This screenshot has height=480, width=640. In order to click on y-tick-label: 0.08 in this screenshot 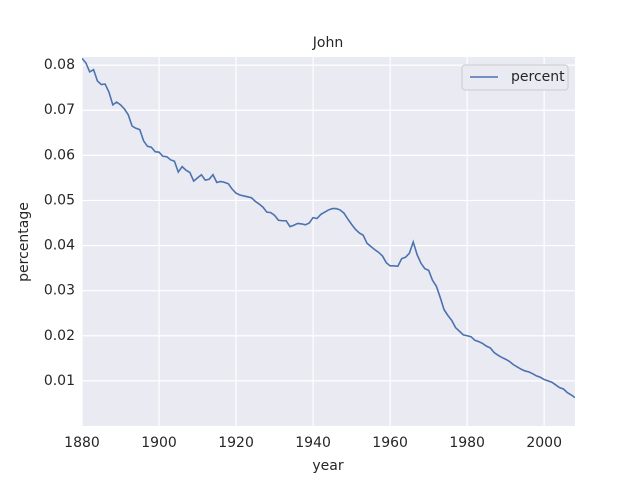, I will do `click(59, 65)`.